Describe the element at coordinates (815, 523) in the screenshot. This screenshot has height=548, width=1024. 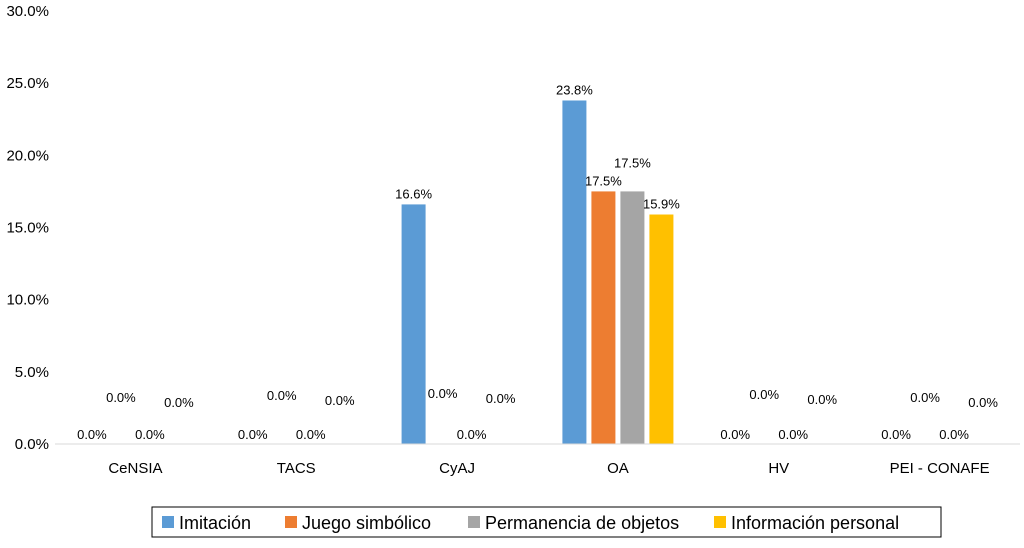
I see `legend-label: Información personal` at that location.